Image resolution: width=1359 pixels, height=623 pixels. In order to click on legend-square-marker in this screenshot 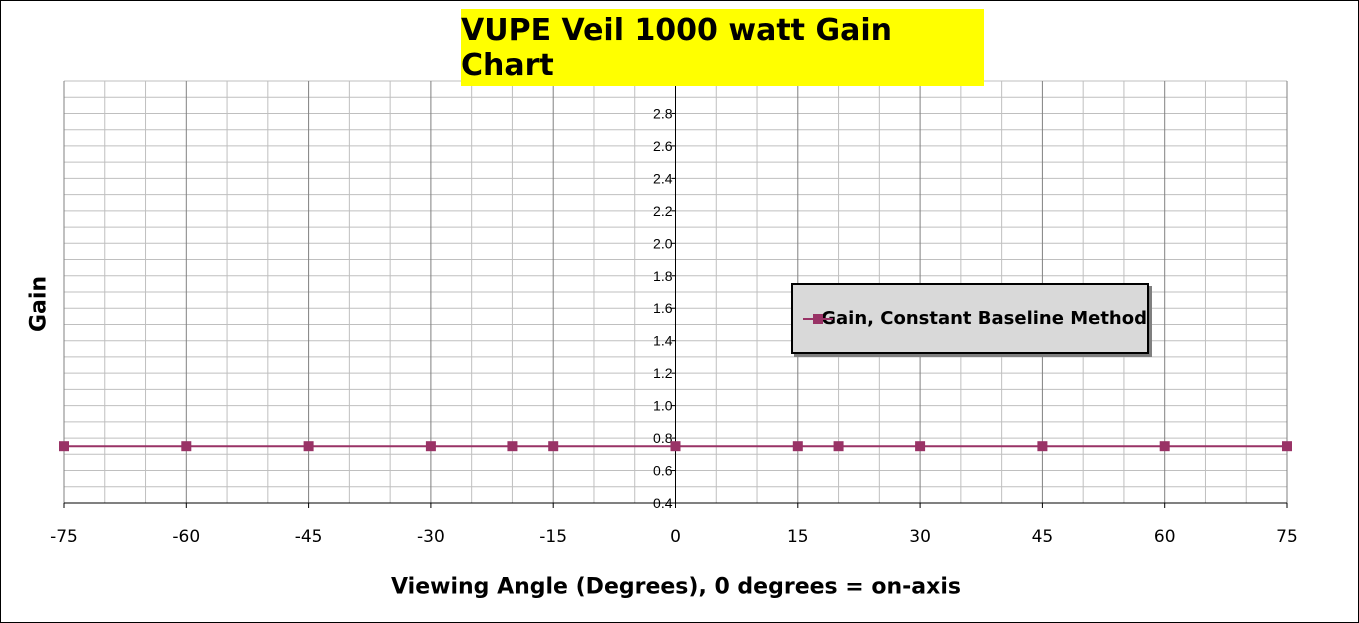, I will do `click(818, 318)`.